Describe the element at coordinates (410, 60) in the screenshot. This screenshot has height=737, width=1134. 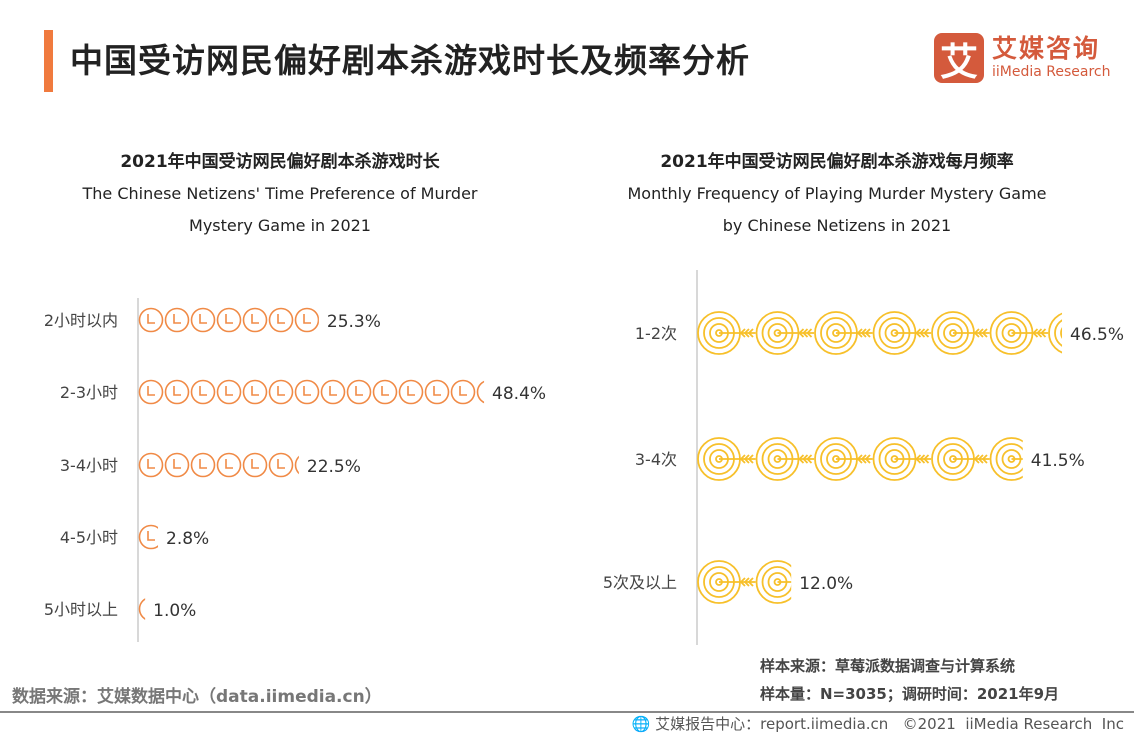
I see `page-title: 中国受访网民偏好剧本杀游戏时长及频率分析` at that location.